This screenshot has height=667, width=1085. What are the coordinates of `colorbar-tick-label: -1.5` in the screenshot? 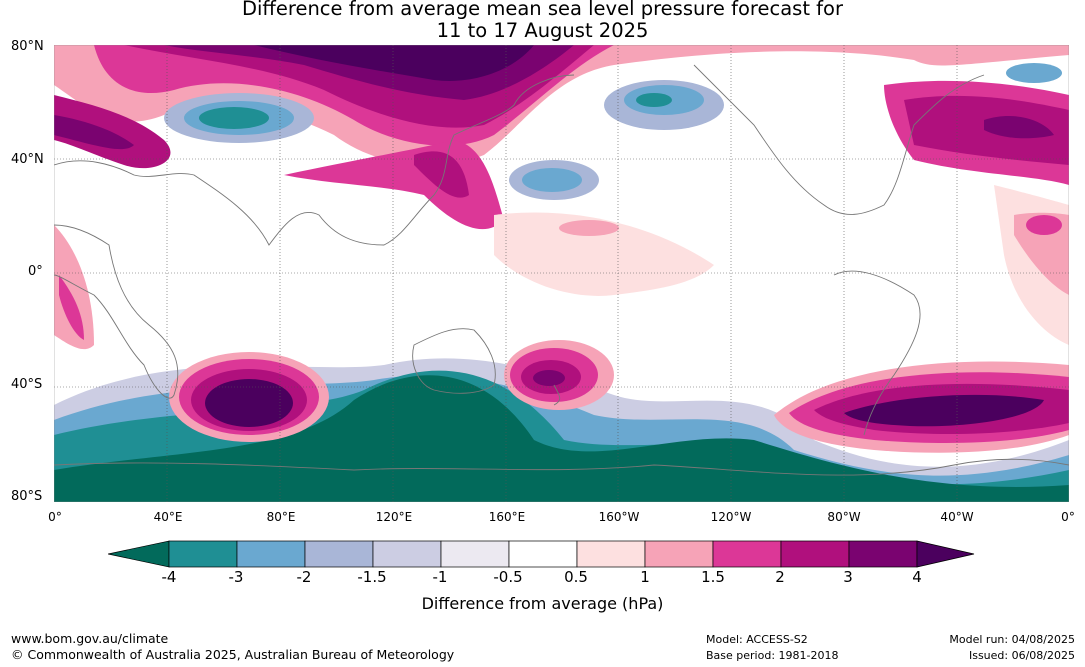 It's located at (372, 577).